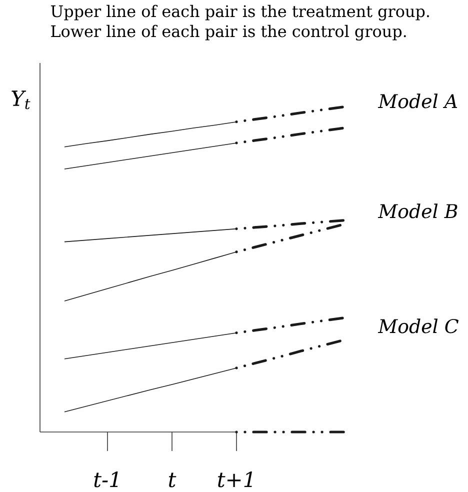 This screenshot has width=468, height=492. What do you see at coordinates (418, 211) in the screenshot?
I see `text: Model B` at bounding box center [418, 211].